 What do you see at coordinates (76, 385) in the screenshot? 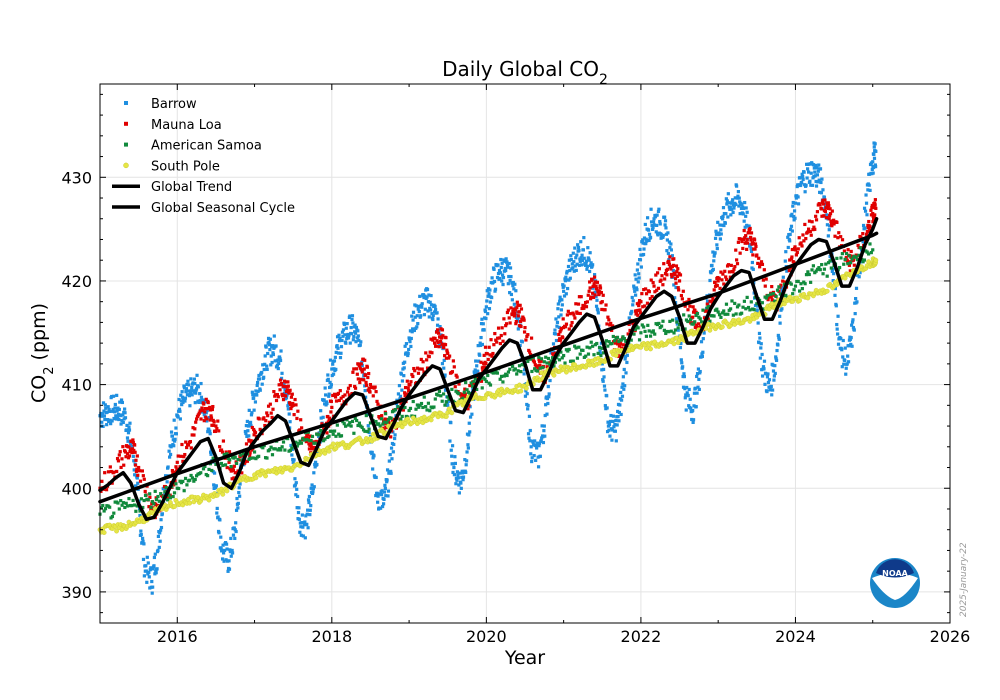
I see `y-tick-label: 410` at bounding box center [76, 385].